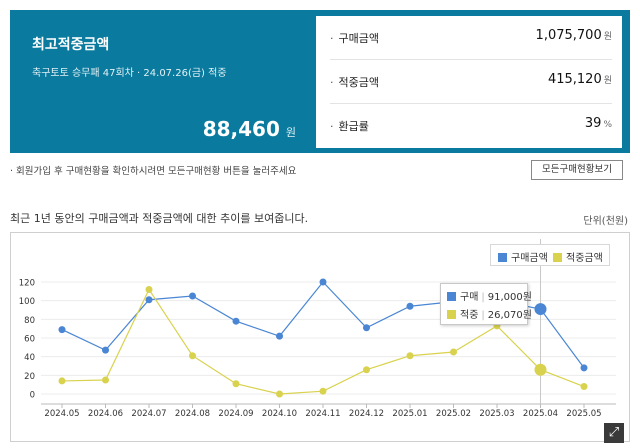 This screenshot has width=640, height=448. I want to click on signup-notice: · 회원가입 후 구매현황을 확인하시려면 모든구매현황 버튼을 눌러주세요, so click(153, 170).